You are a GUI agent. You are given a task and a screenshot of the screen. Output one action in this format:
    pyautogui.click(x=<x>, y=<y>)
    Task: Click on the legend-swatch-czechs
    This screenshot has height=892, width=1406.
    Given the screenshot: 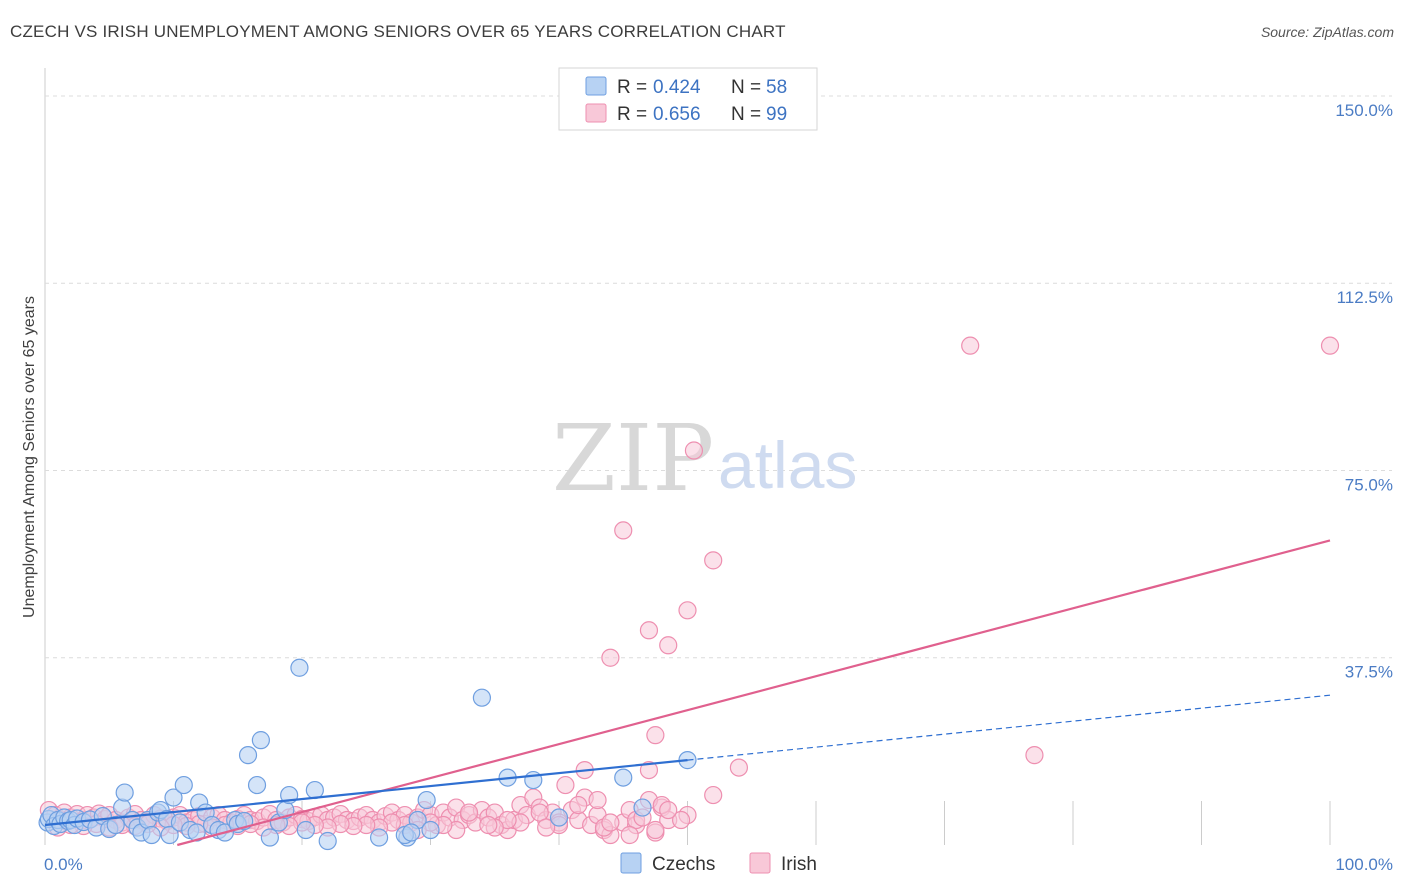 What is the action you would take?
    pyautogui.click(x=596, y=86)
    